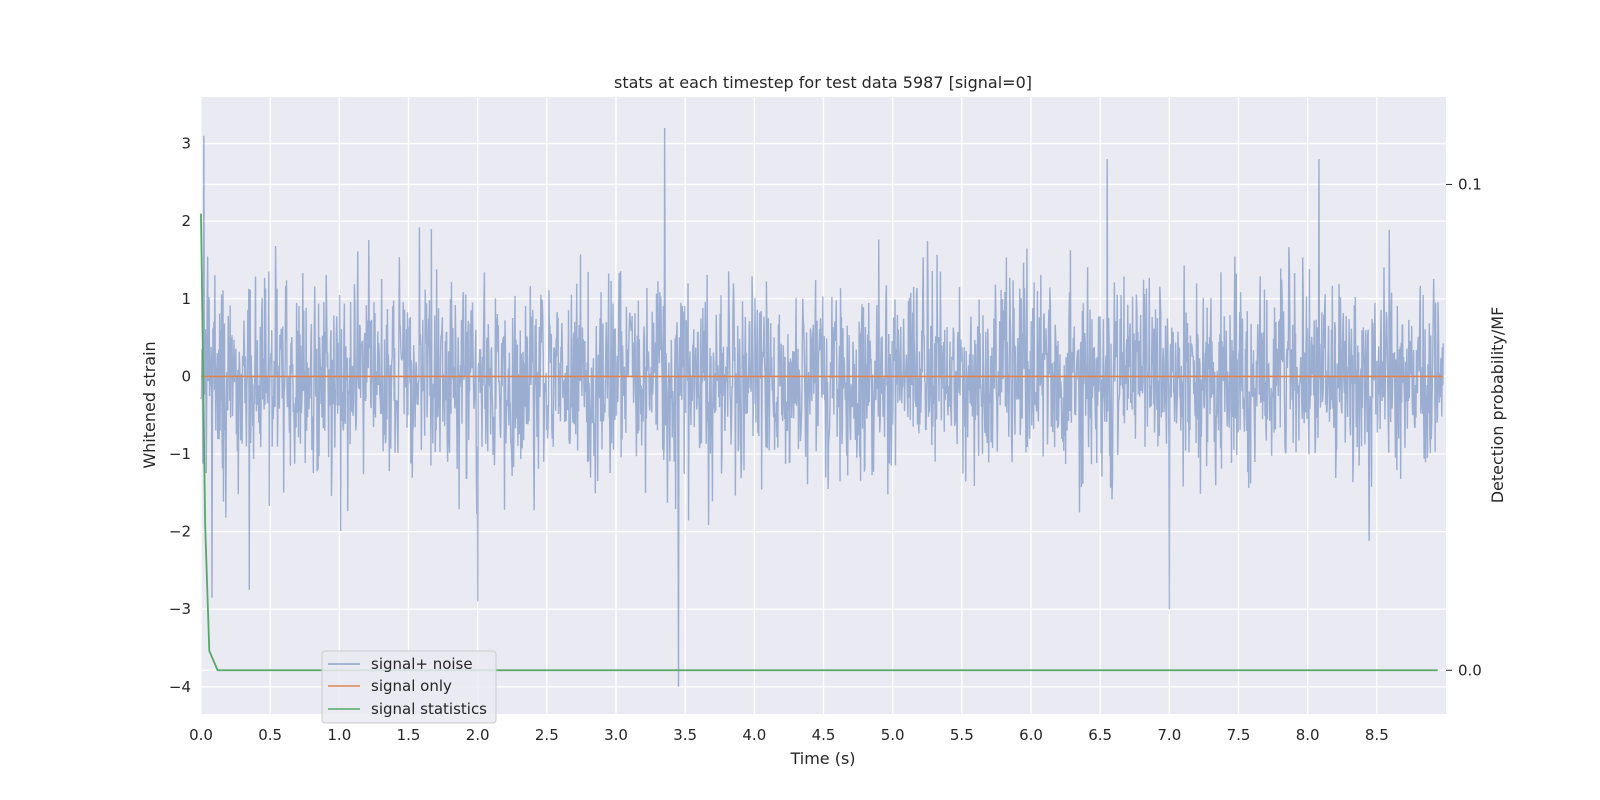 The image size is (1600, 800). I want to click on x-tick-label: 2.5, so click(547, 735).